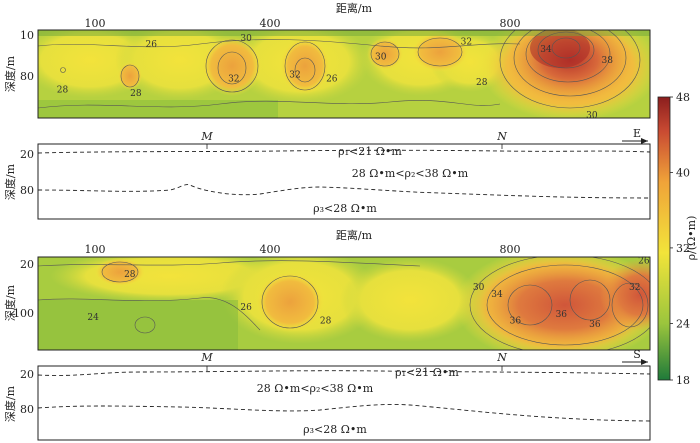  Describe the element at coordinates (510, 23) in the screenshot. I see `upper-x-tick-800: 800` at that location.